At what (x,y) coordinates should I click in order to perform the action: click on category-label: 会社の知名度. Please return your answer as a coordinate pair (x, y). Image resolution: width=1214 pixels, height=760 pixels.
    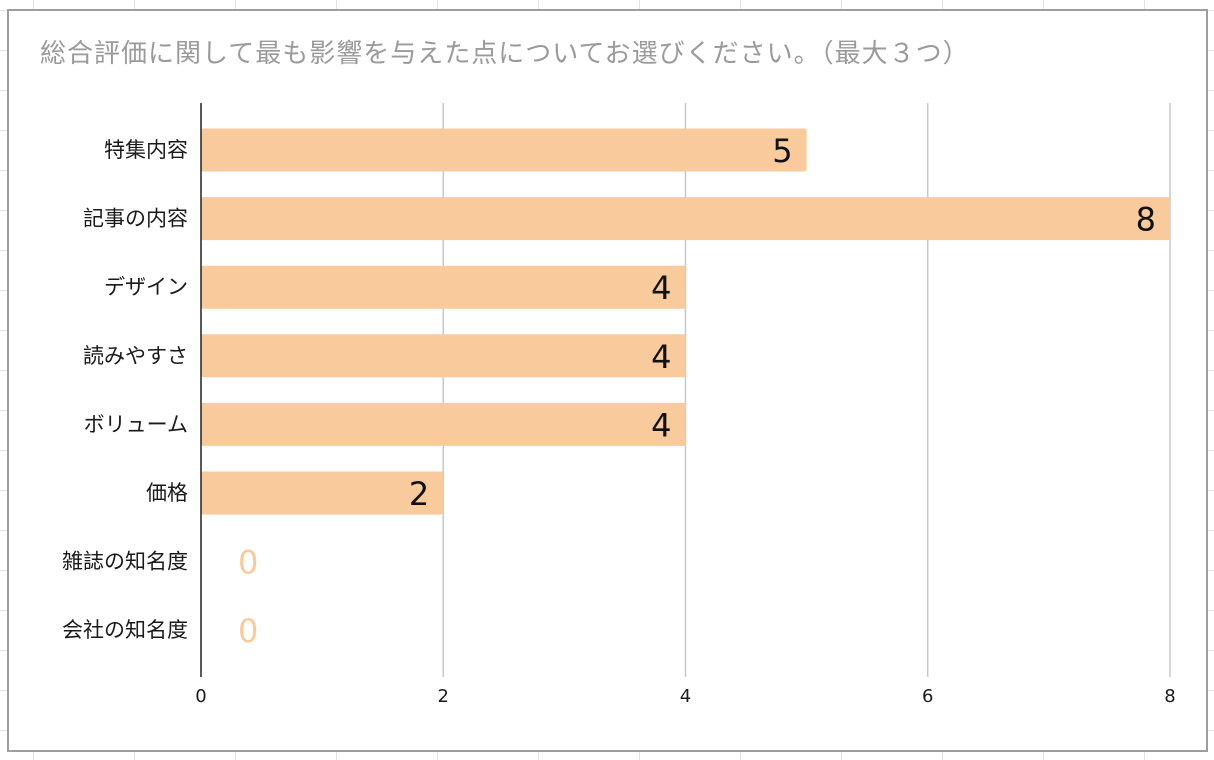
    Looking at the image, I should click on (125, 630).